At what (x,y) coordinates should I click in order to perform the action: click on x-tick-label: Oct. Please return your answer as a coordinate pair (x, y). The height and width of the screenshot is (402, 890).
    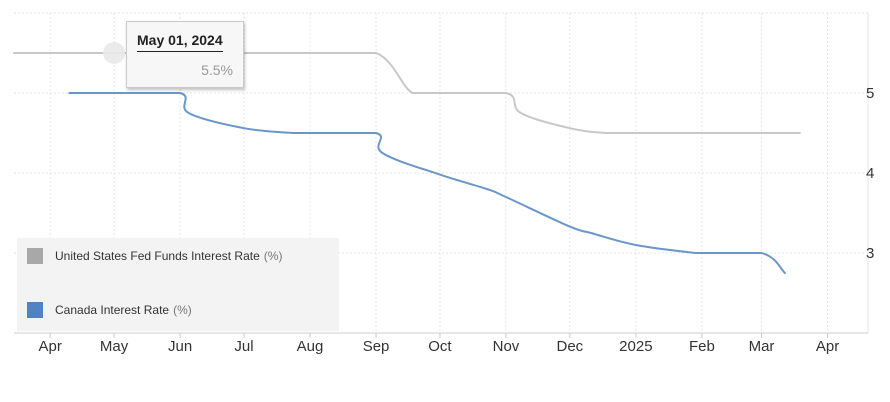
    Looking at the image, I should click on (440, 346).